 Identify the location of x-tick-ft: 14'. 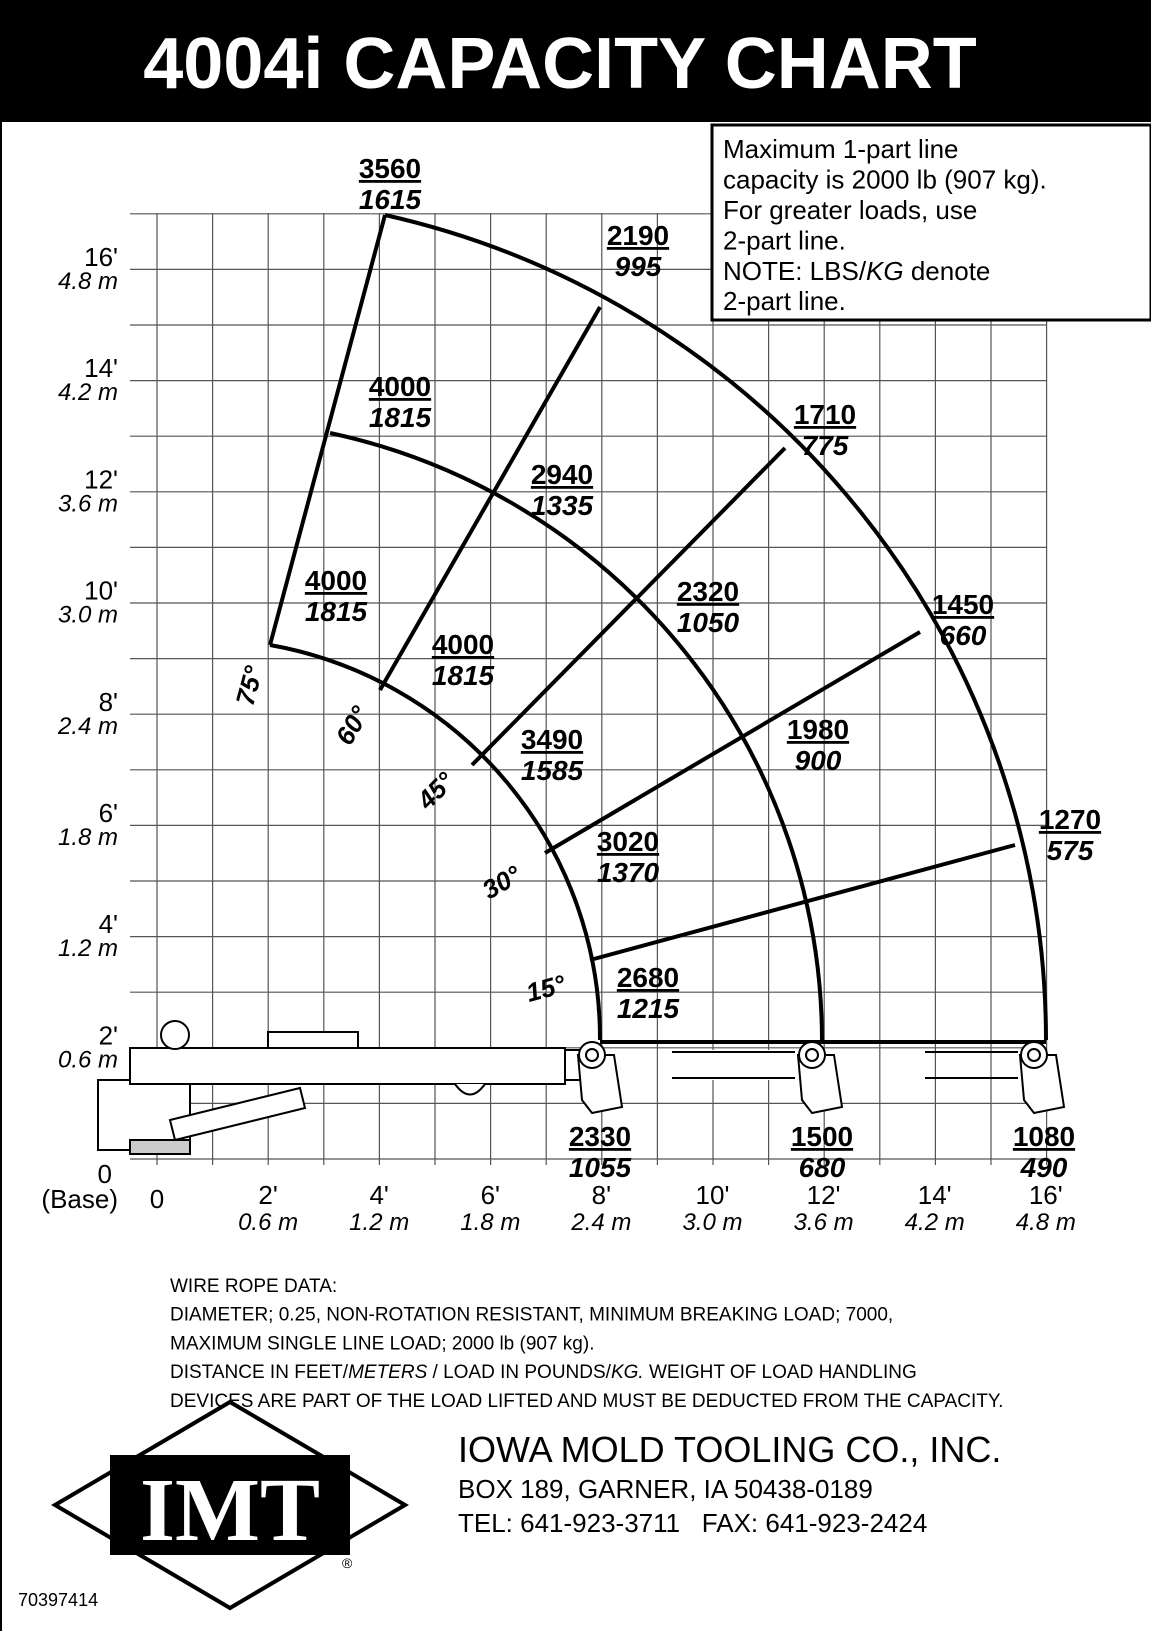
(935, 1195).